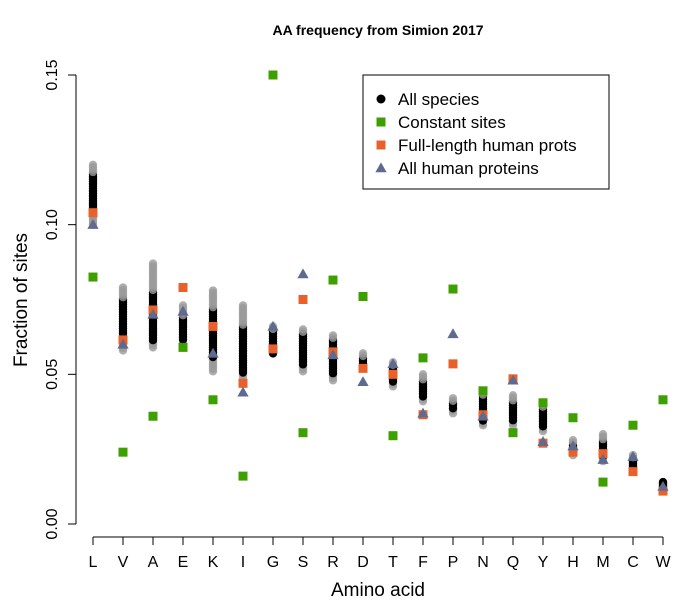 Image resolution: width=700 pixels, height=600 pixels. I want to click on y-tick-label: 0.10, so click(52, 224).